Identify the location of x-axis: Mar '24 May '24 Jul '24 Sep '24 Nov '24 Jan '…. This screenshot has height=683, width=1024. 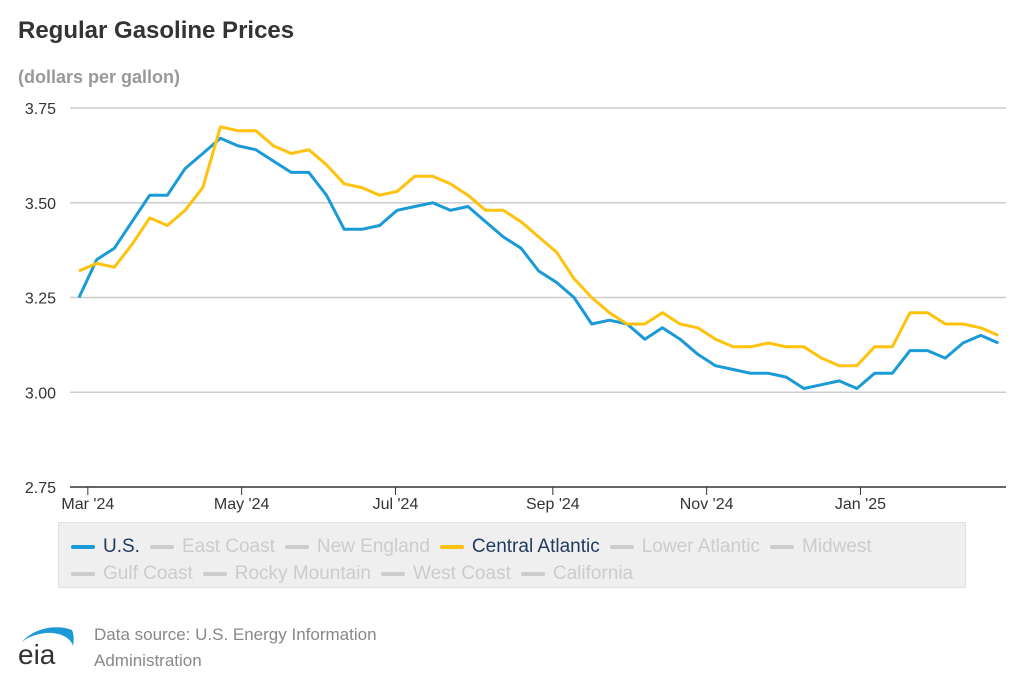
(533, 499).